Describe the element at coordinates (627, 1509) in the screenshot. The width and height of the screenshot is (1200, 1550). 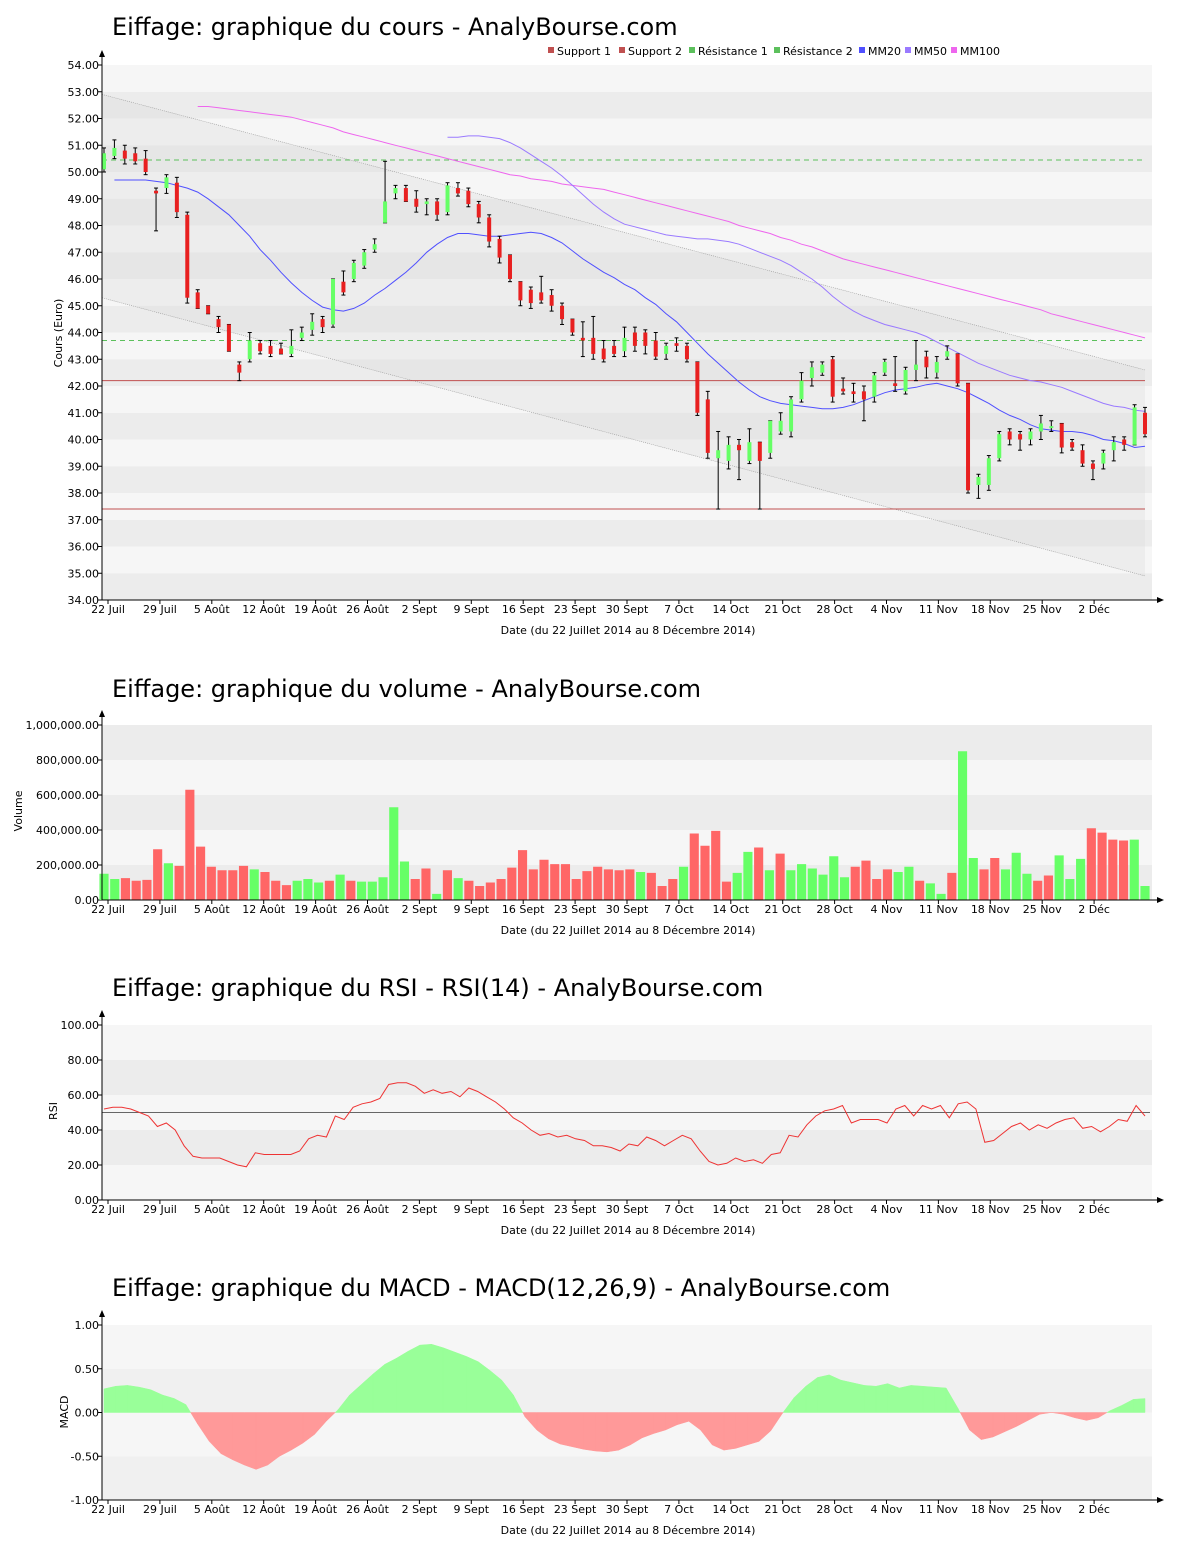
I see `macd-x-tick-label: 30 Sept` at that location.